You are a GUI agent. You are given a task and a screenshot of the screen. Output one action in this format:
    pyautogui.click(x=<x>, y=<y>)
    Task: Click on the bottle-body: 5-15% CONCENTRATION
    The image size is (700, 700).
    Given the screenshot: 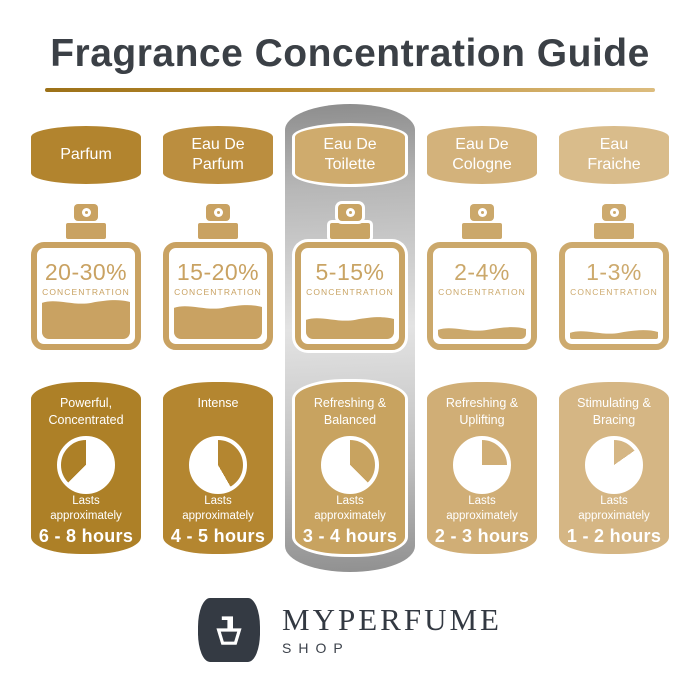 What is the action you would take?
    pyautogui.click(x=350, y=295)
    